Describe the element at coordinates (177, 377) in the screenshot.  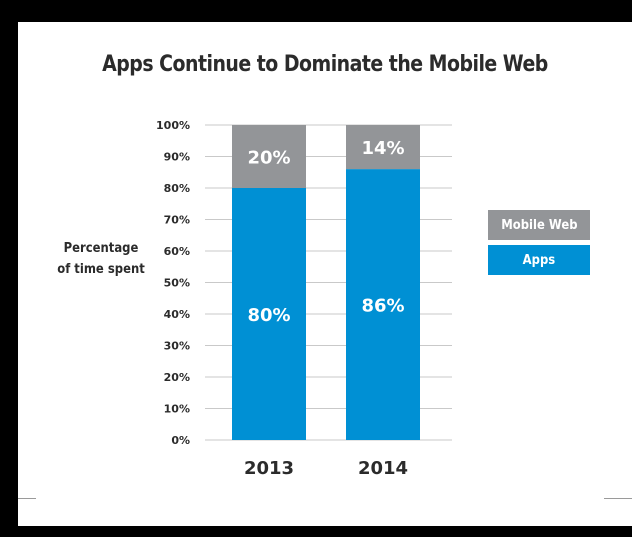
I see `y-tick-label: 20%` at that location.